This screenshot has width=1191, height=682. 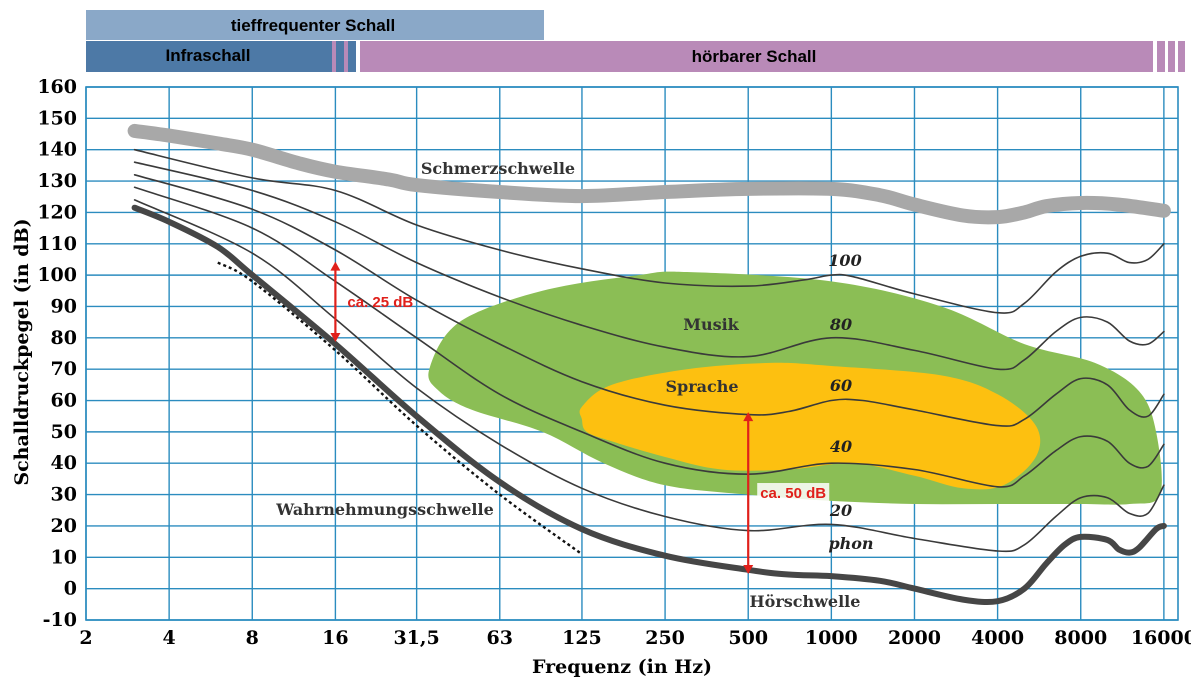 What do you see at coordinates (22, 351) in the screenshot?
I see `y-axis-title: Schalldruckpegel (in dB)` at bounding box center [22, 351].